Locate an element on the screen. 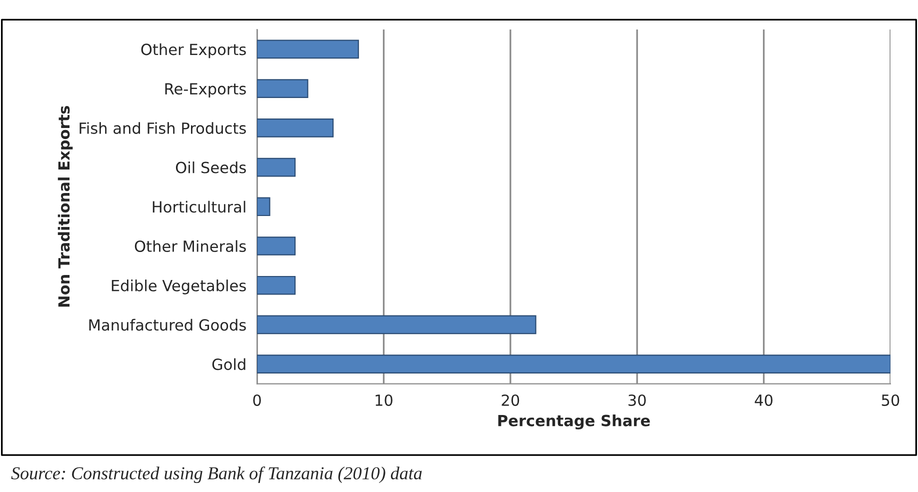 The height and width of the screenshot is (492, 918). y-tick-label: Other Minerals is located at coordinates (190, 246).